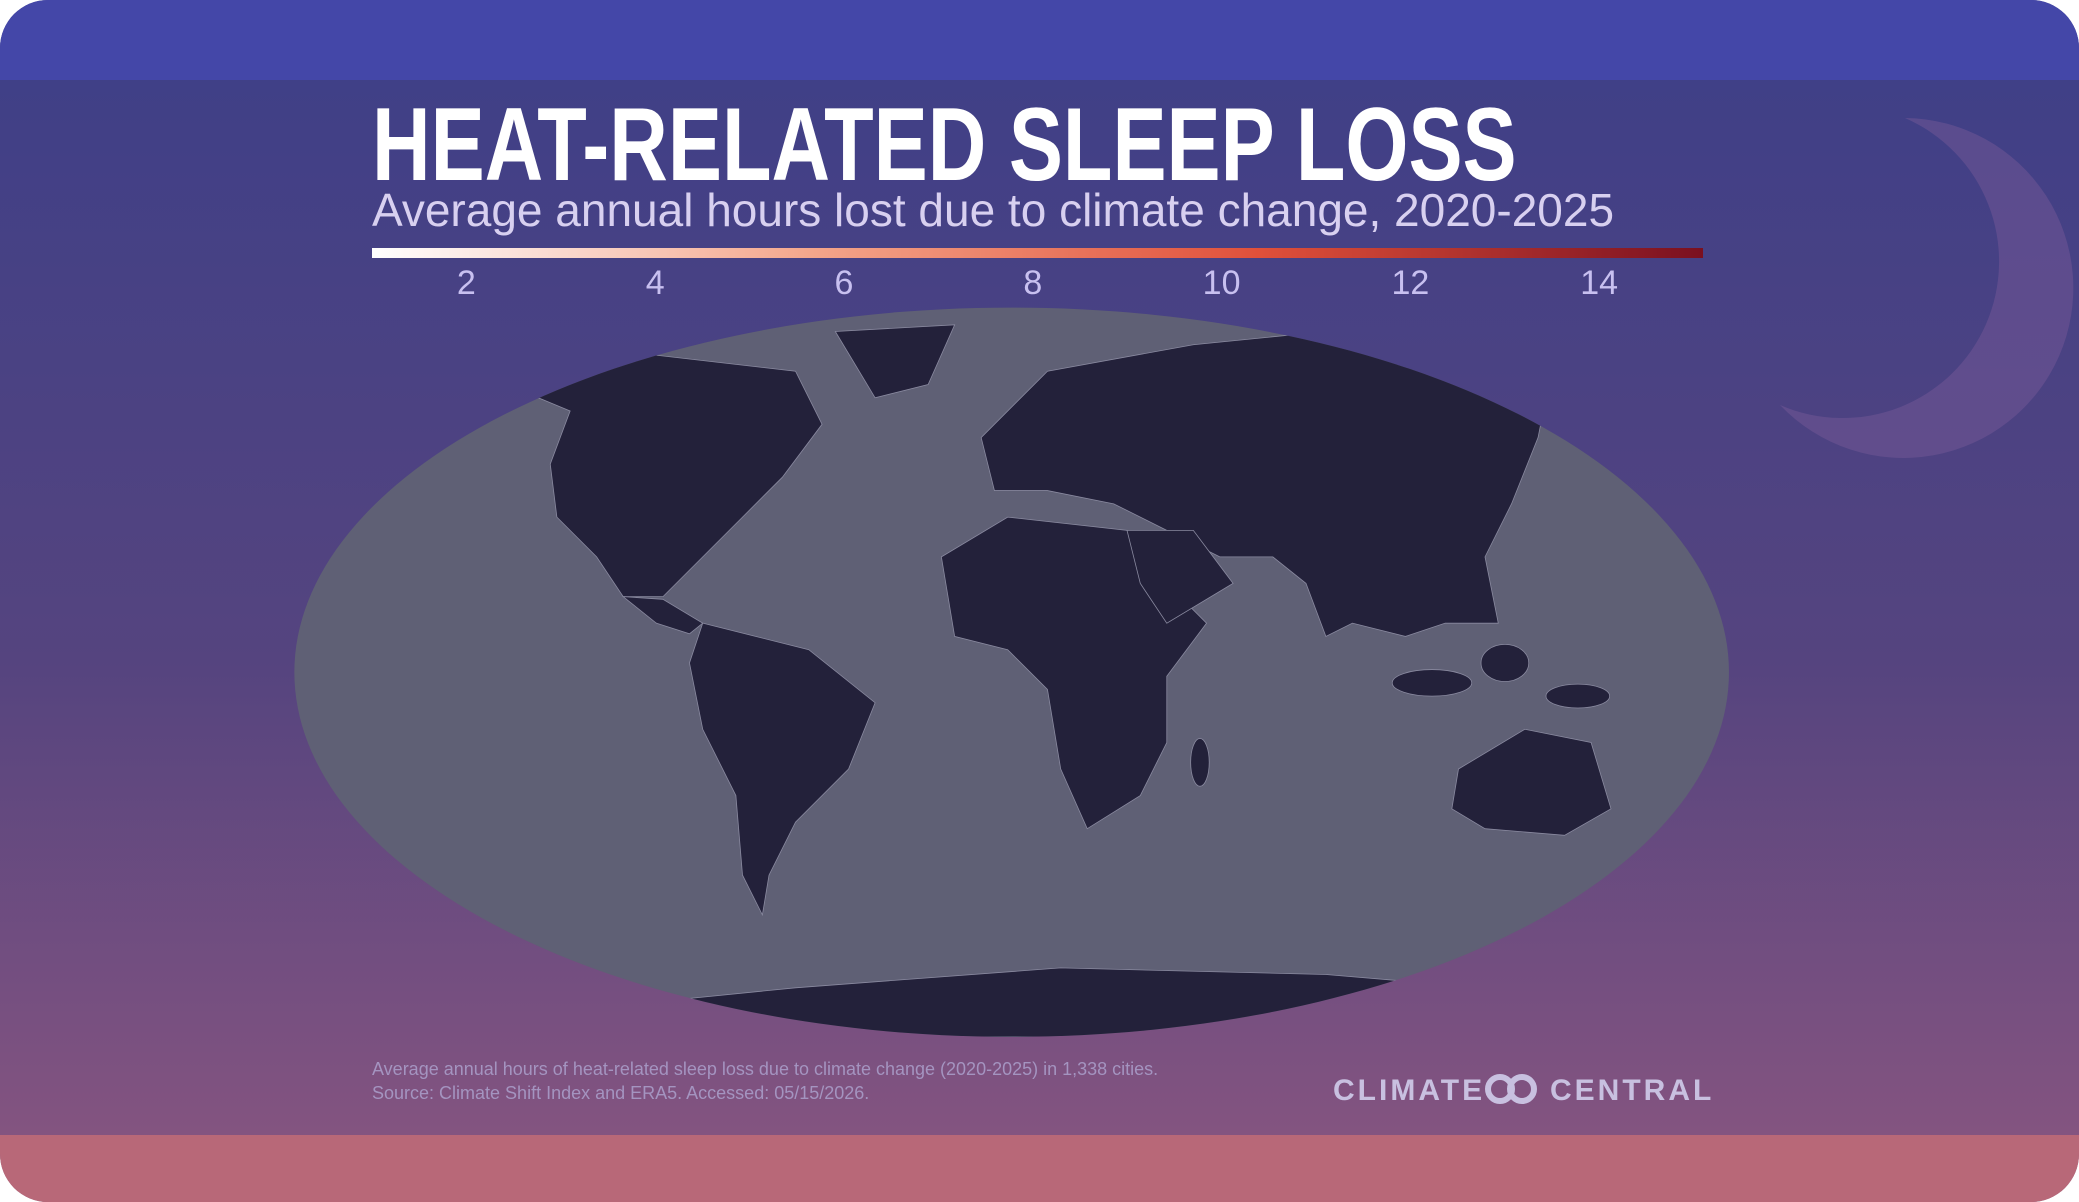  What do you see at coordinates (1531, 782) in the screenshot?
I see `australia` at bounding box center [1531, 782].